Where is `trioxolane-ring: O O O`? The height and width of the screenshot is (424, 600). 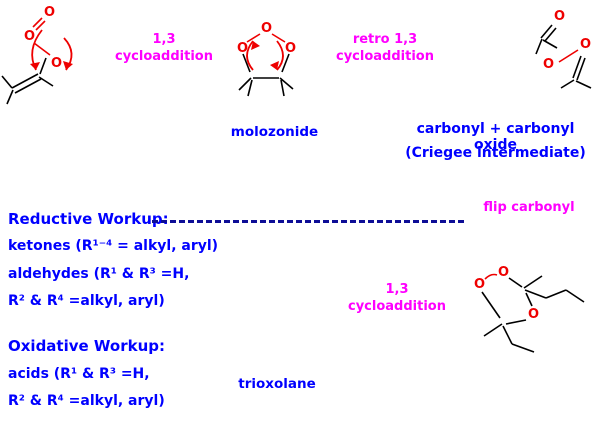
trioxolane-ring: O O O is located at coordinates (529, 309).